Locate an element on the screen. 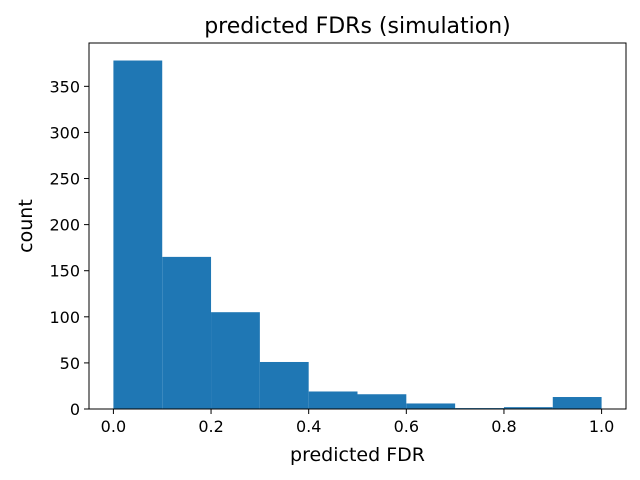 The width and height of the screenshot is (640, 480). x-axis-label: predicted FDR is located at coordinates (357, 455).